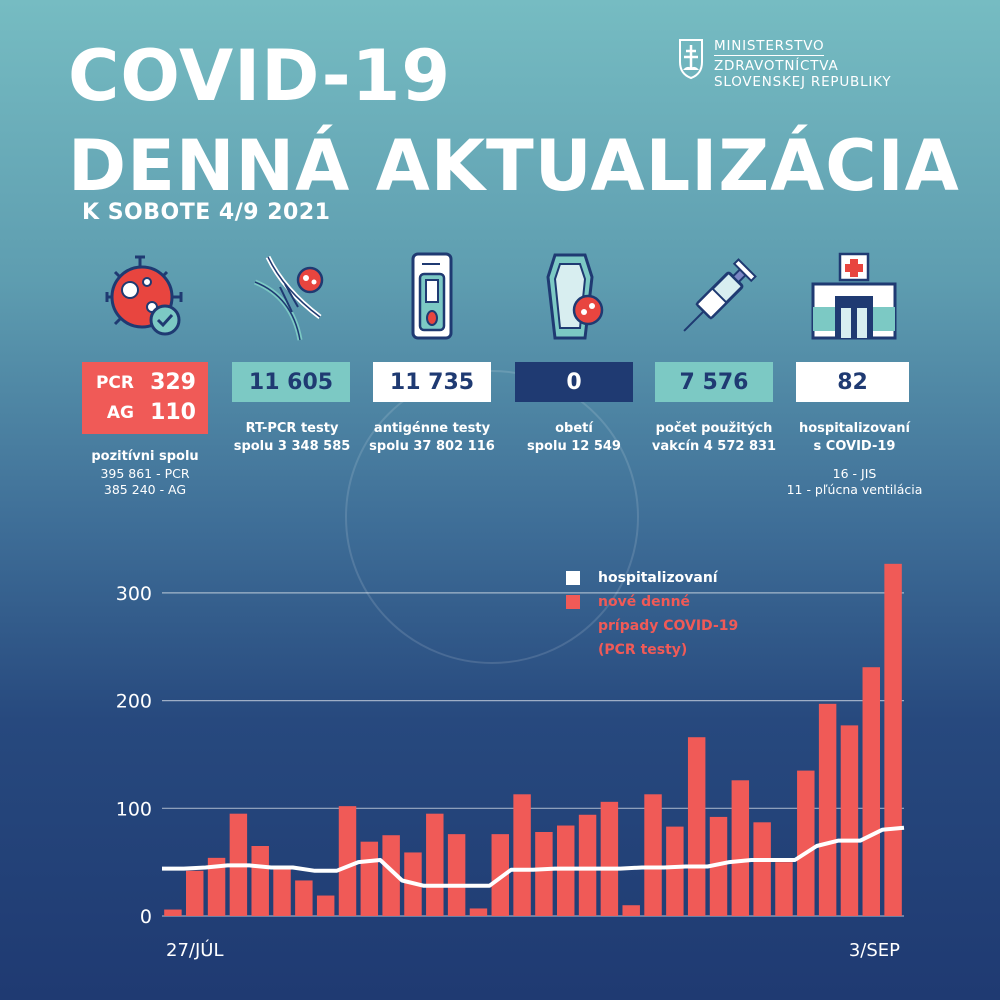 This screenshot has width=1000, height=1000. Describe the element at coordinates (854, 296) in the screenshot. I see `hospital-icon` at that location.